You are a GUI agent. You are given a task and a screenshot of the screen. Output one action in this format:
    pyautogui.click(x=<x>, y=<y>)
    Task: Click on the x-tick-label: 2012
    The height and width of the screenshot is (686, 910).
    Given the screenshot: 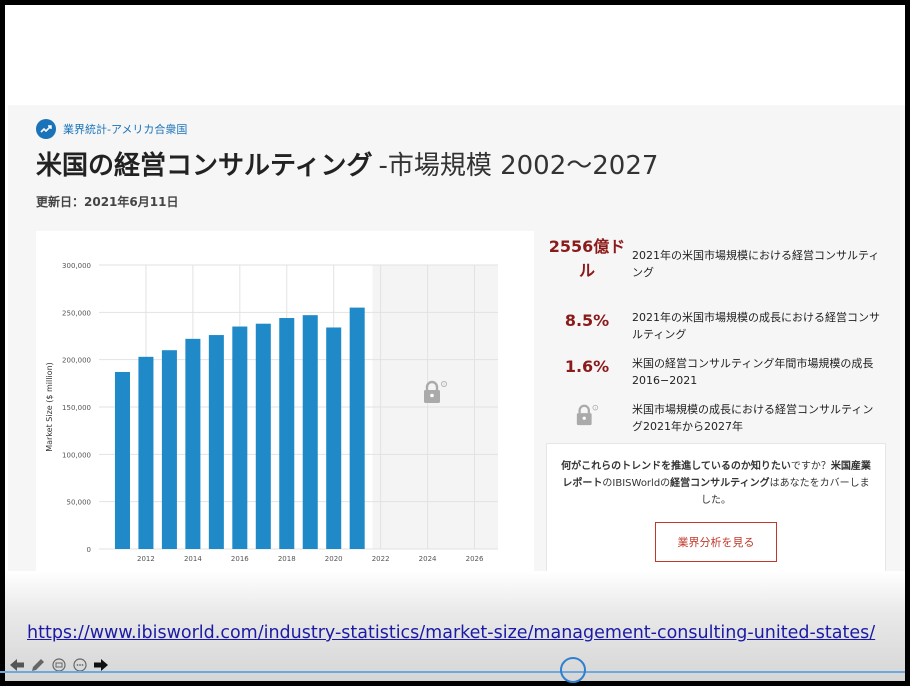 What is the action you would take?
    pyautogui.click(x=146, y=559)
    